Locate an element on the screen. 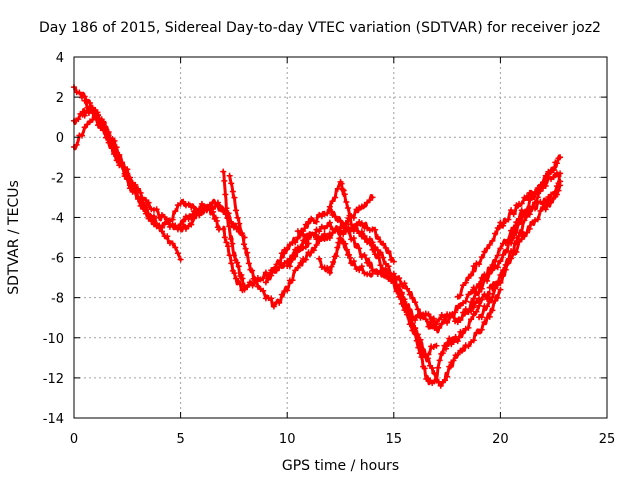  y-axis-label: SDTVAR / TECUs is located at coordinates (14, 237).